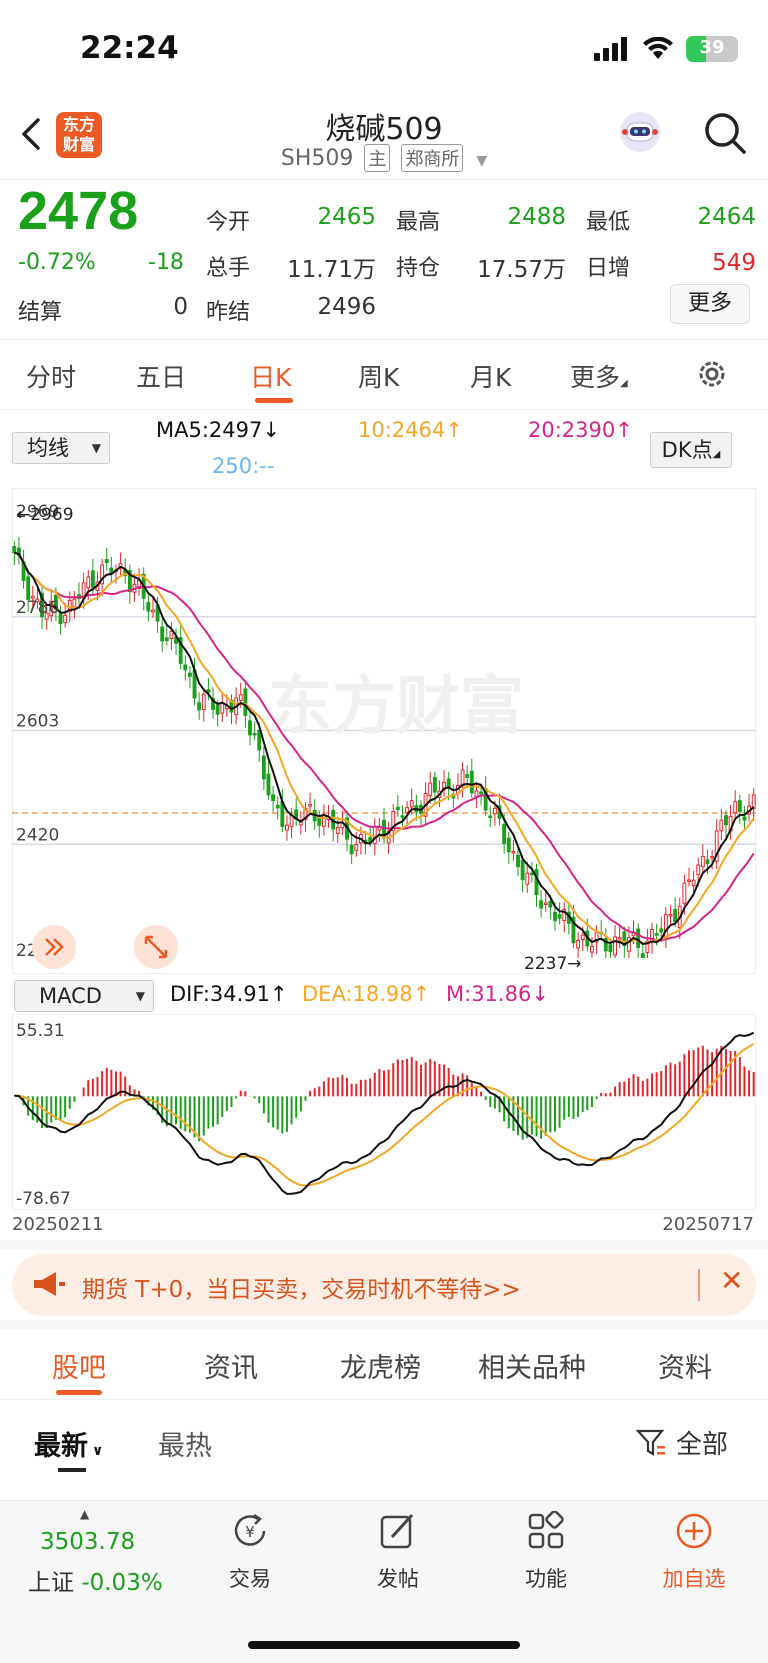  I want to click on double-chevron-icon, so click(54, 947).